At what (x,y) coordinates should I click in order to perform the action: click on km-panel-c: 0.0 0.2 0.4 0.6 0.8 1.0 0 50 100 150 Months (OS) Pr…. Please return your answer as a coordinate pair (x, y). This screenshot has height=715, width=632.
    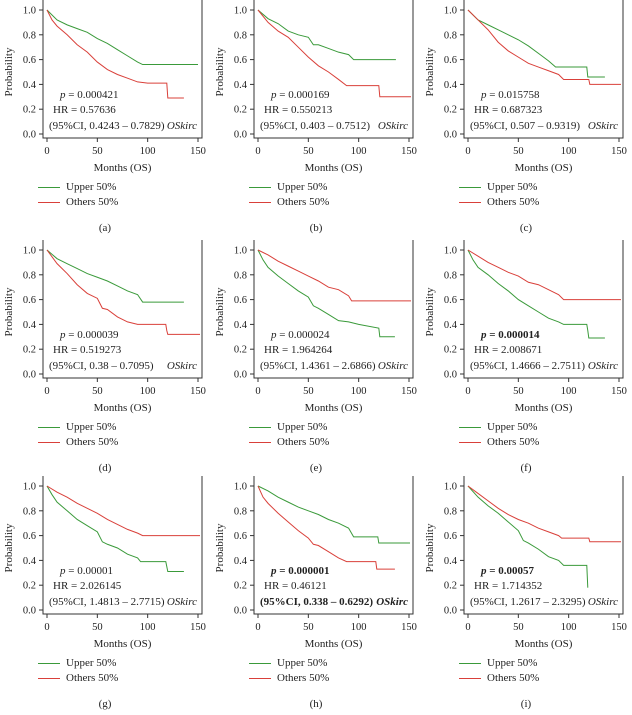
    Looking at the image, I should click on (526, 119).